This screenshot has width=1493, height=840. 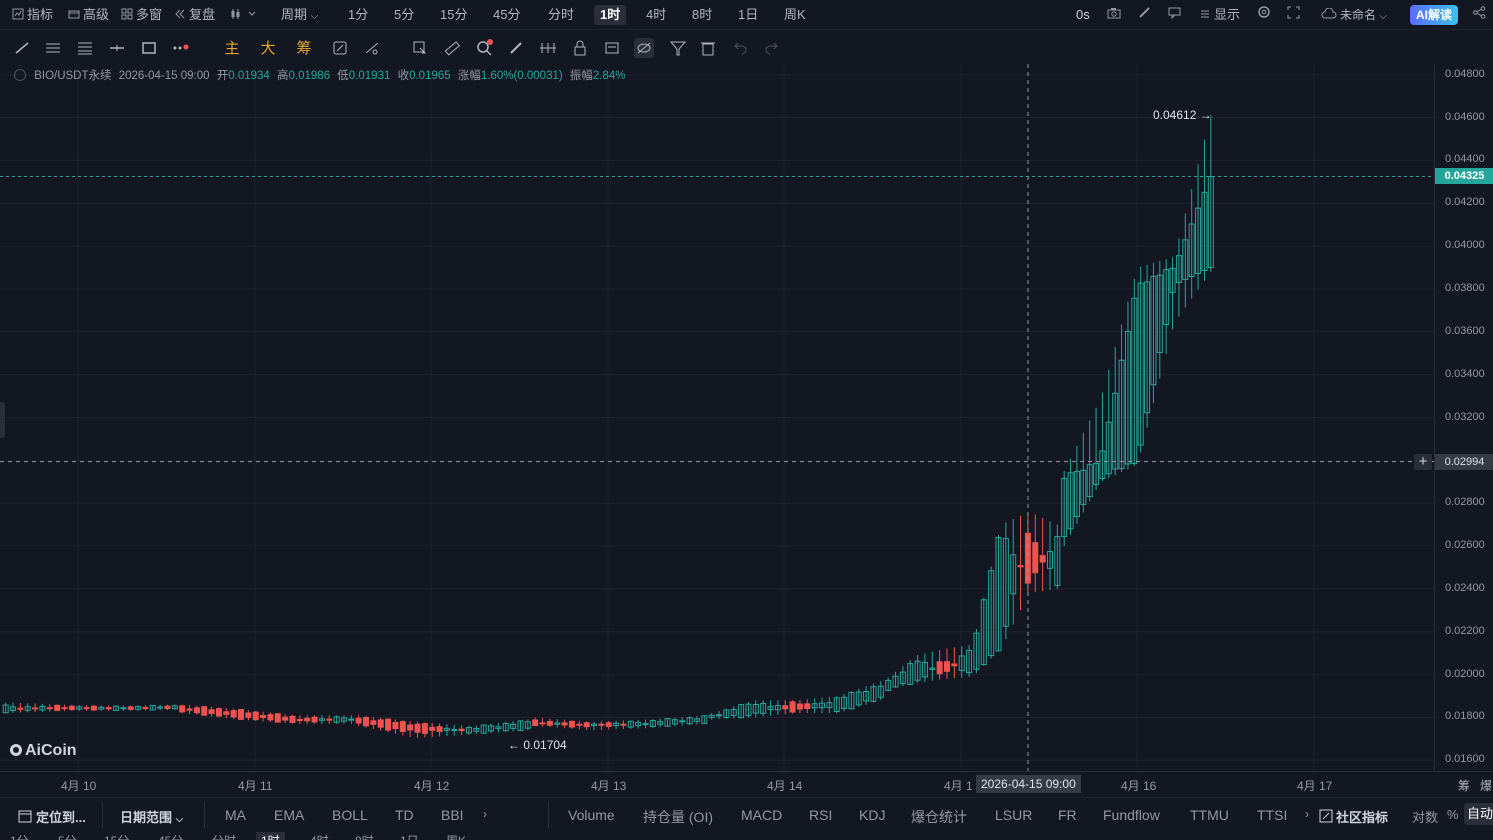 What do you see at coordinates (181, 48) in the screenshot?
I see `more-tools-icon` at bounding box center [181, 48].